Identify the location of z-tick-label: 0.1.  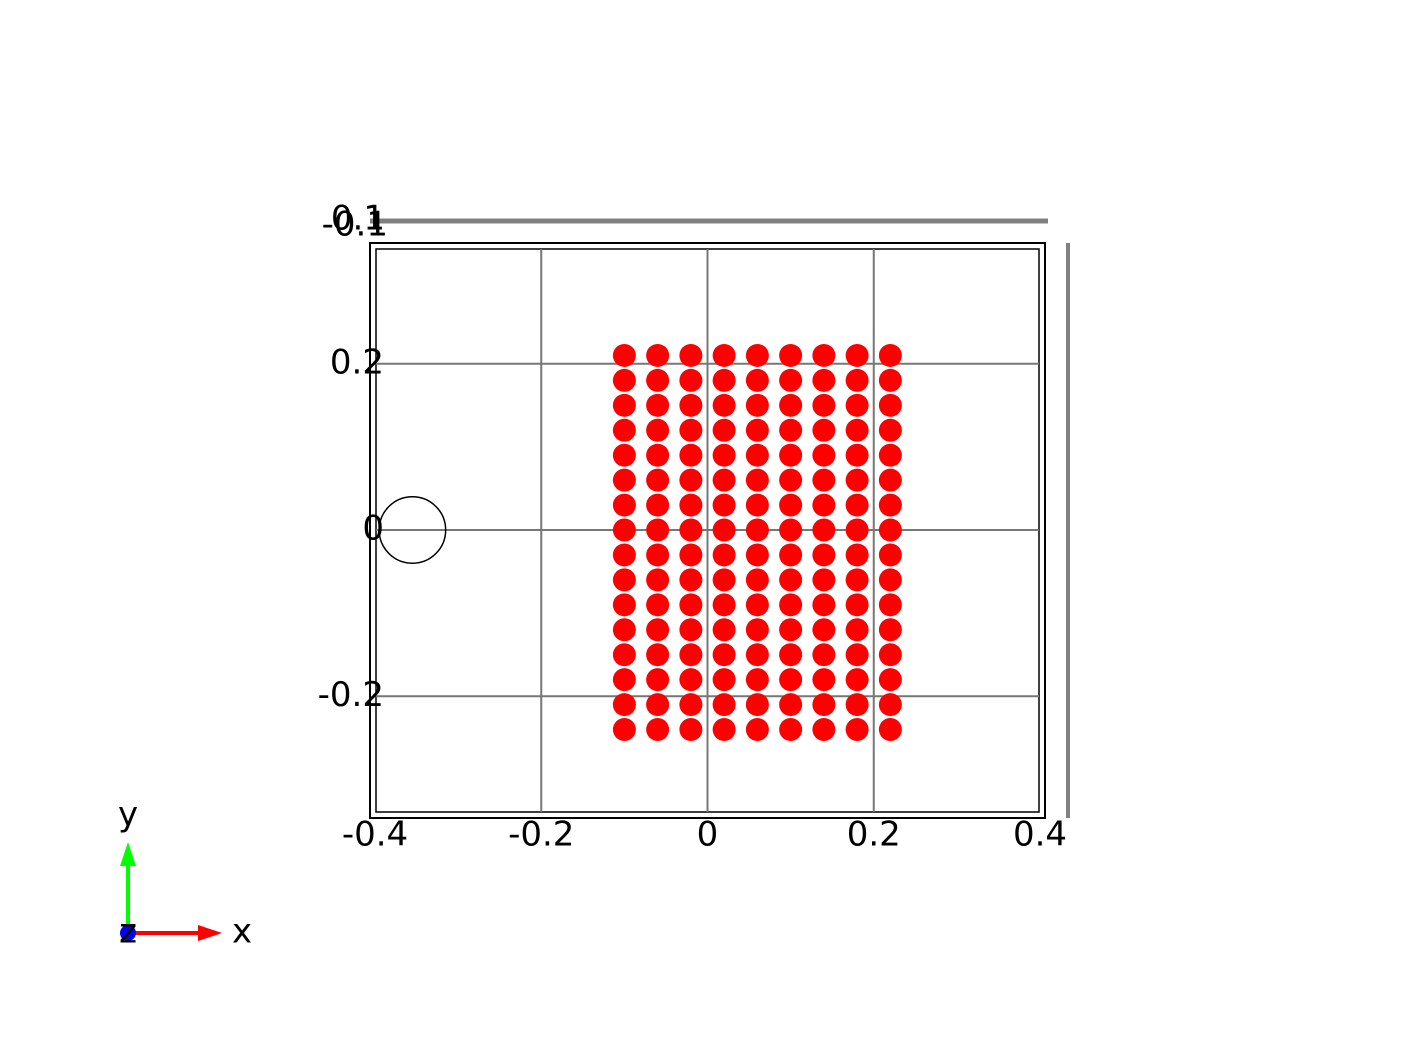
(358, 219).